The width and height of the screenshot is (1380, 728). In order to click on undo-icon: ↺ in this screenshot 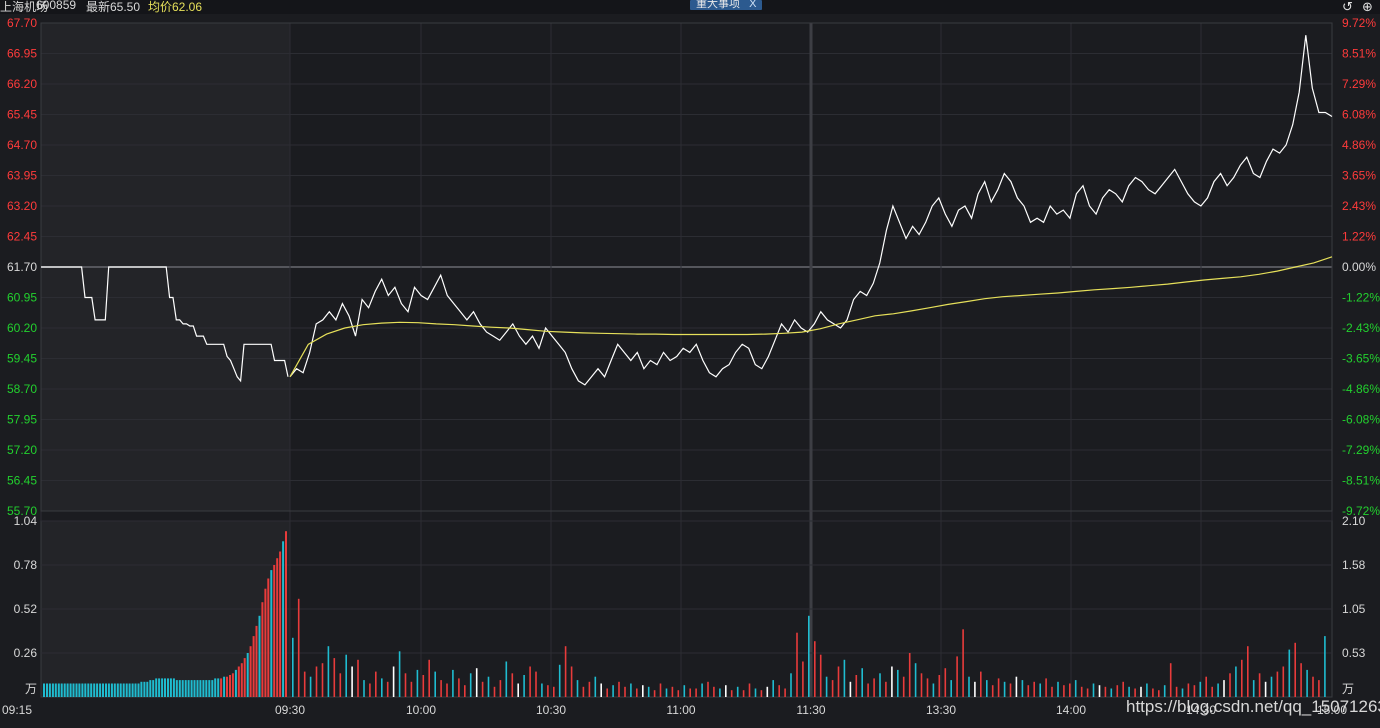, I will do `click(1347, 7)`.